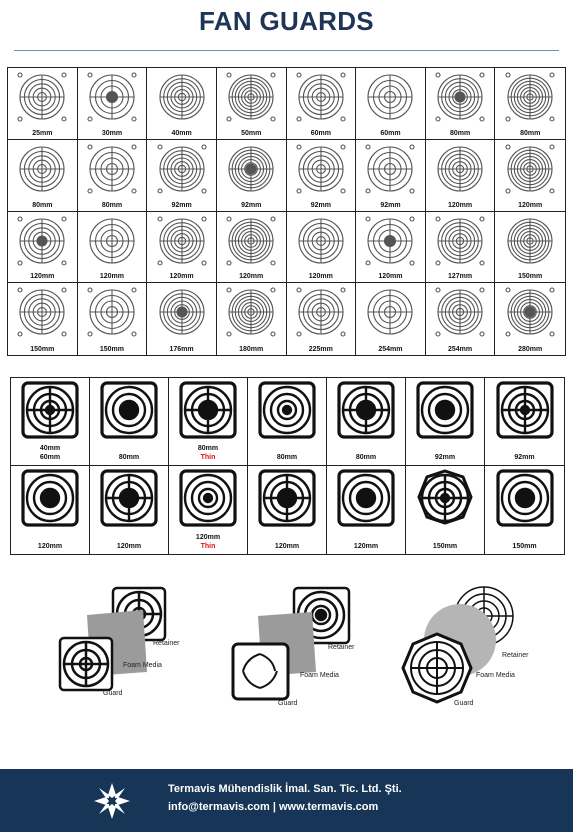  What do you see at coordinates (42, 133) in the screenshot?
I see `size-label: 25mm` at bounding box center [42, 133].